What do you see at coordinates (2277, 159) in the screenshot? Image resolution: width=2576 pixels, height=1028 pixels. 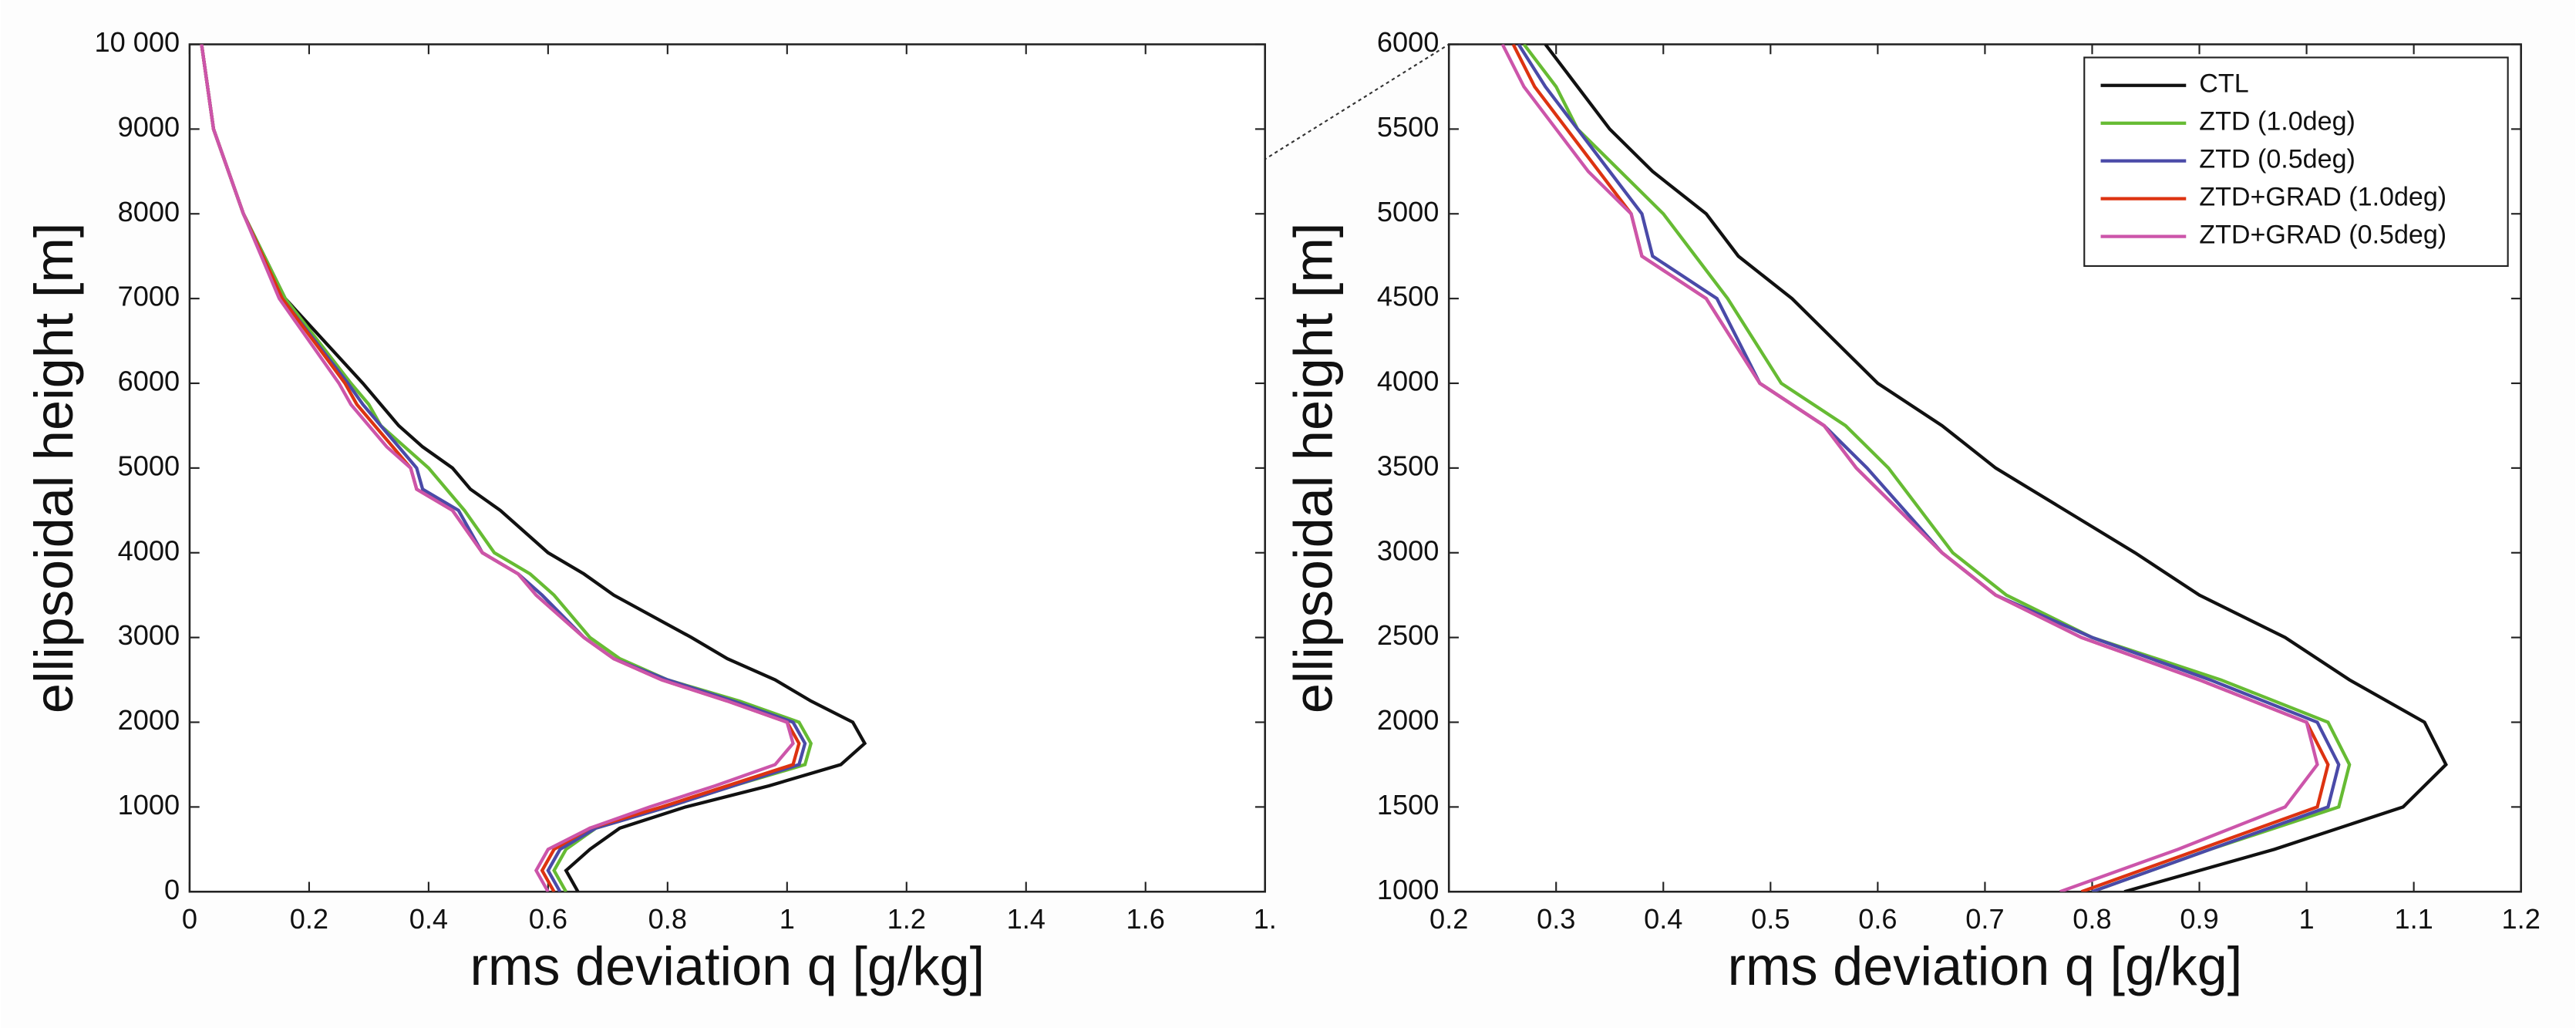 I see `legend-label: ZTD (0.5deg)` at bounding box center [2277, 159].